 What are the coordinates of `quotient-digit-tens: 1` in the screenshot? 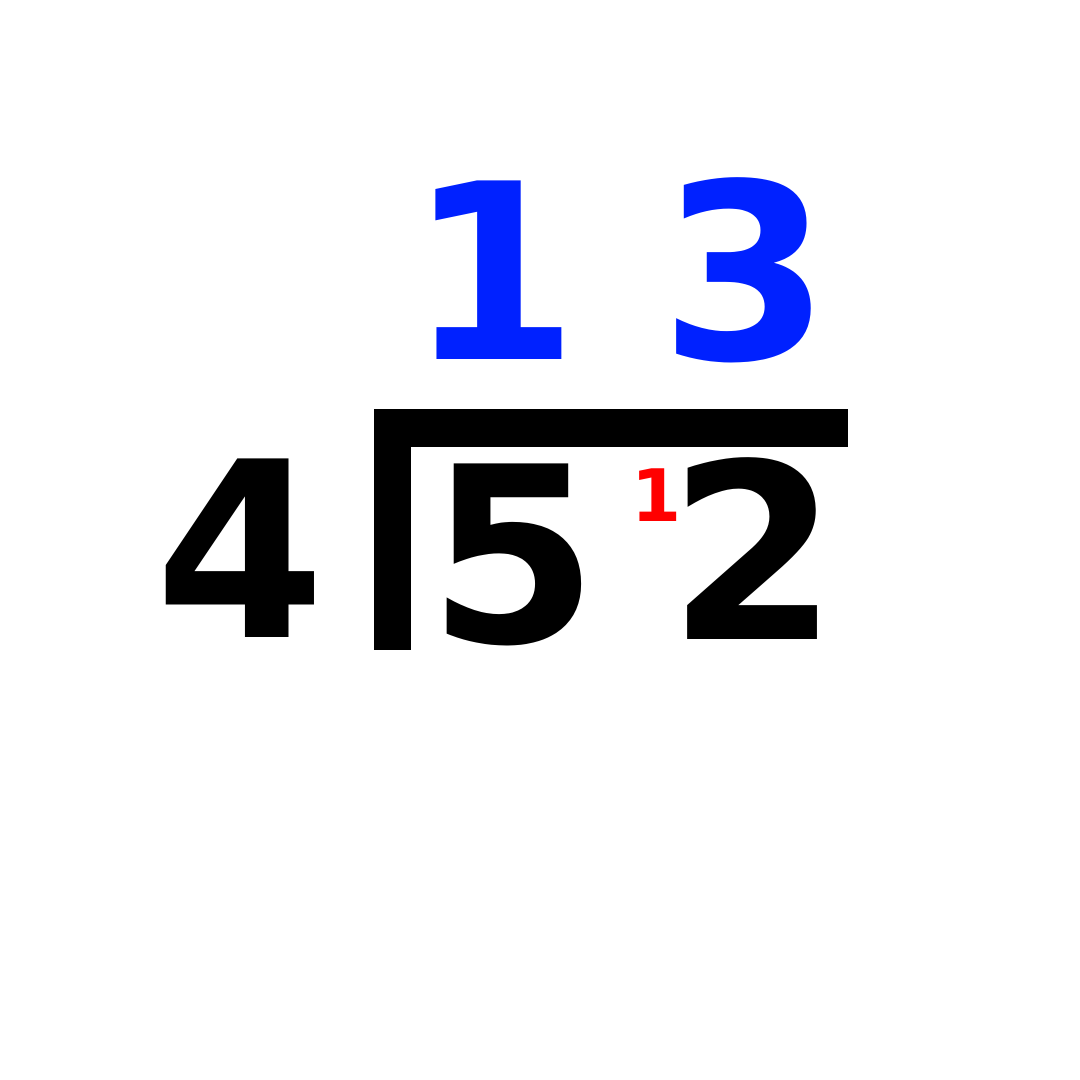 It's located at (493, 274).